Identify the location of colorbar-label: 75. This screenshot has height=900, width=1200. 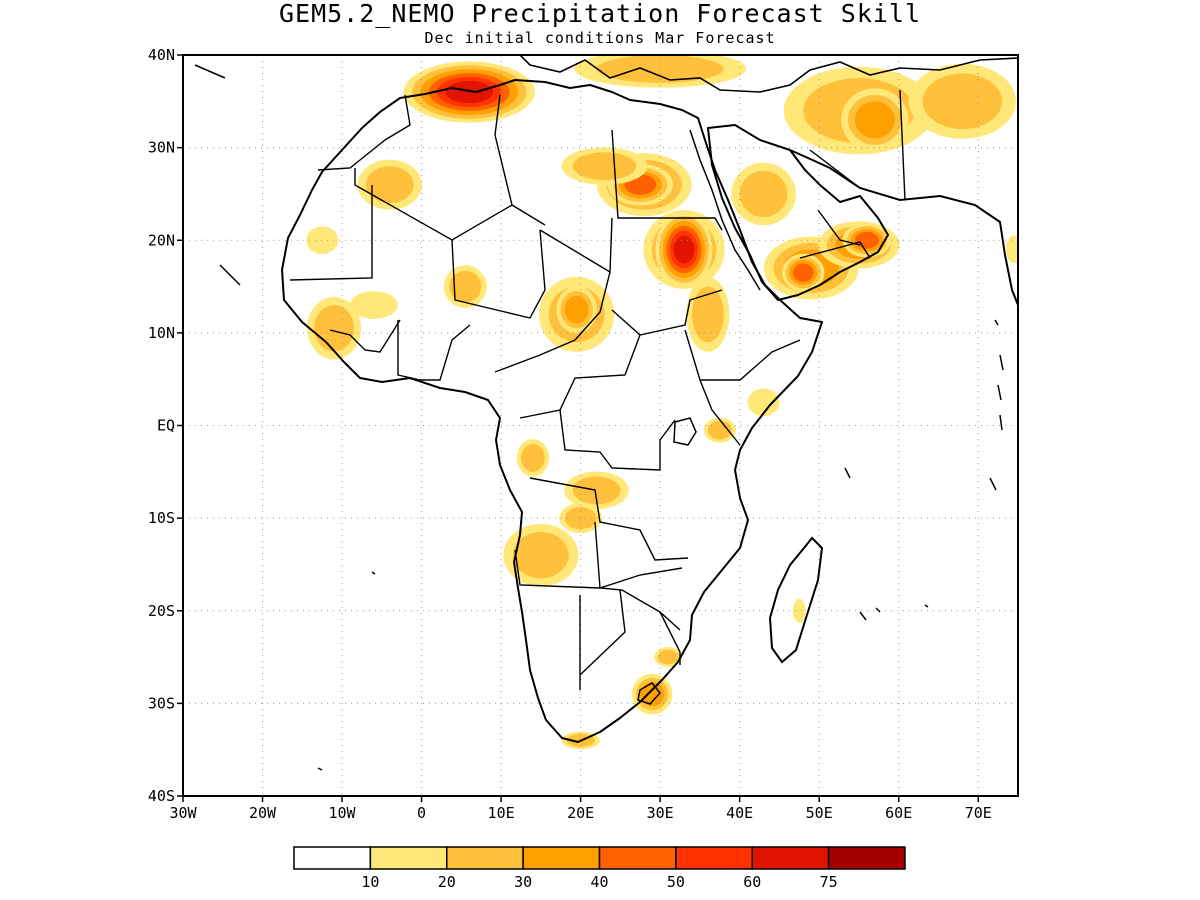
(829, 882).